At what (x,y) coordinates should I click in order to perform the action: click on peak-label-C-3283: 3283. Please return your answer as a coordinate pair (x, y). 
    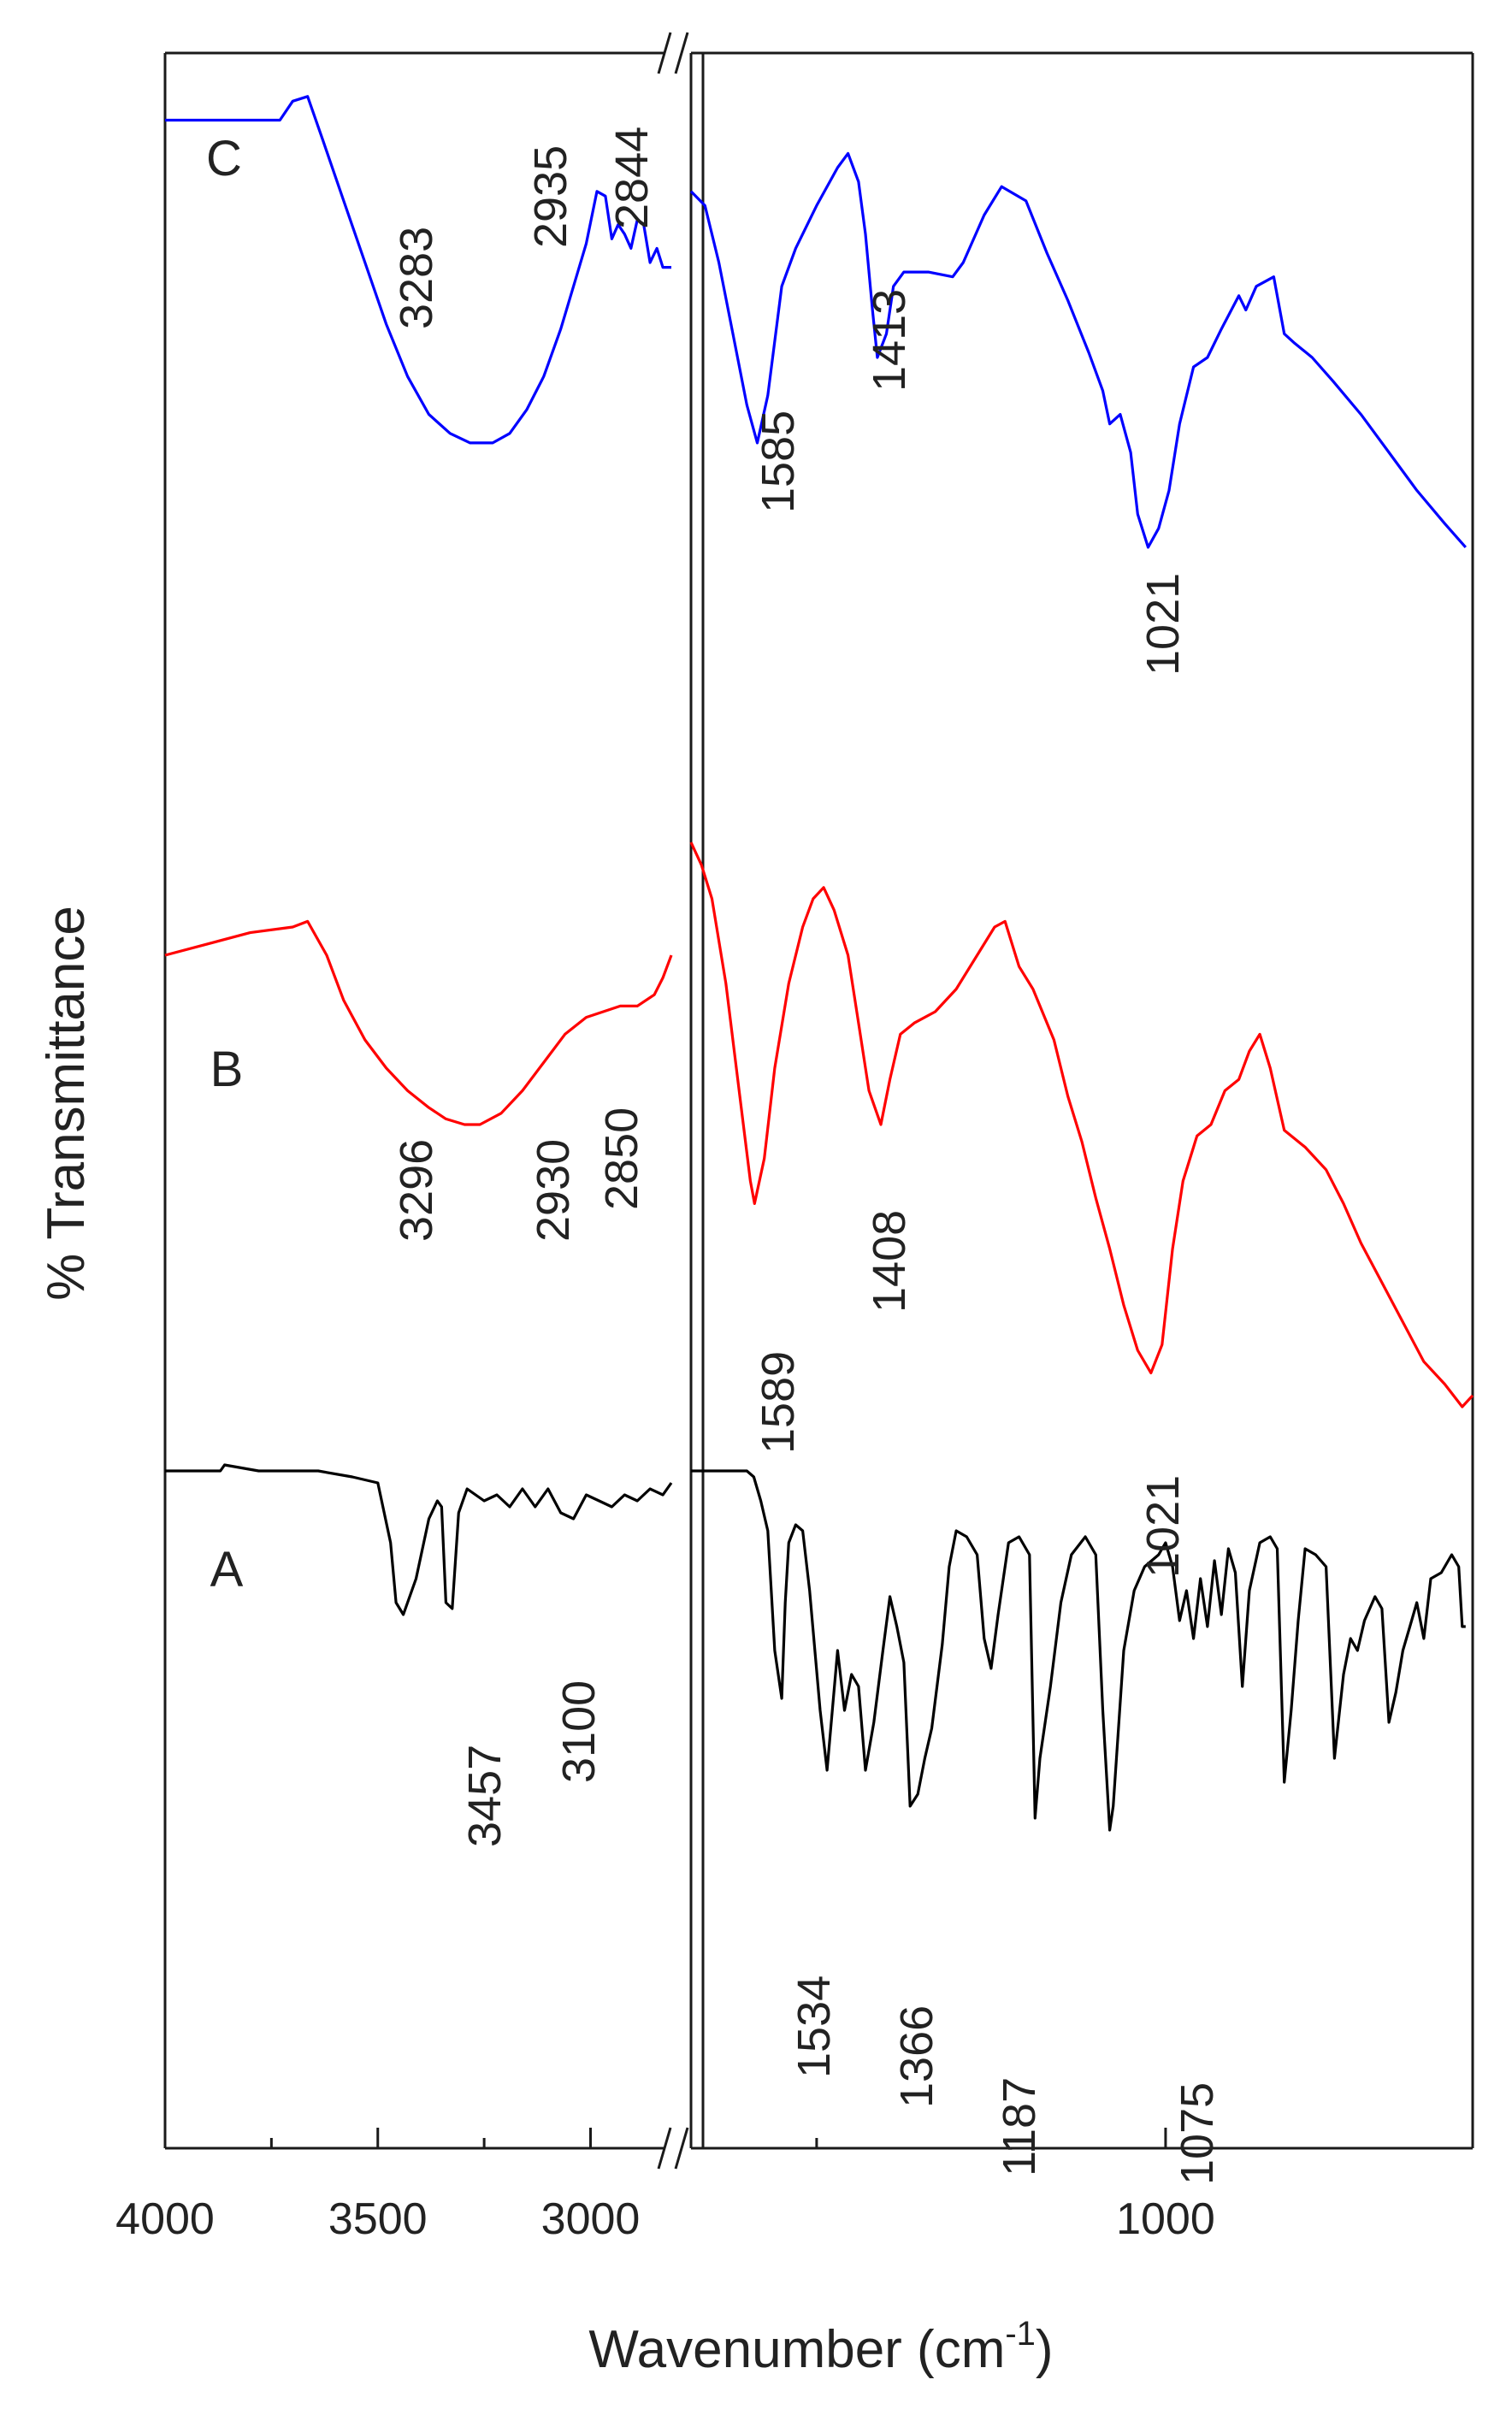
    Looking at the image, I should click on (416, 278).